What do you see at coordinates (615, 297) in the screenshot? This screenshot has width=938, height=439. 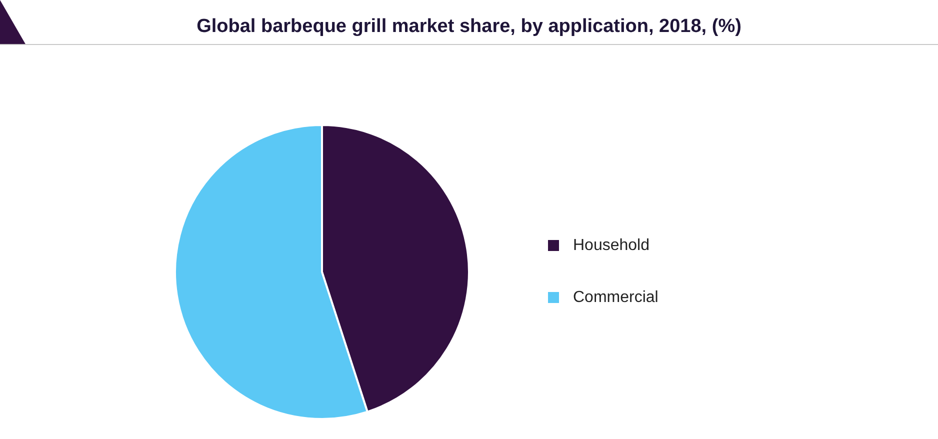 I see `legend-label: Commercial` at bounding box center [615, 297].